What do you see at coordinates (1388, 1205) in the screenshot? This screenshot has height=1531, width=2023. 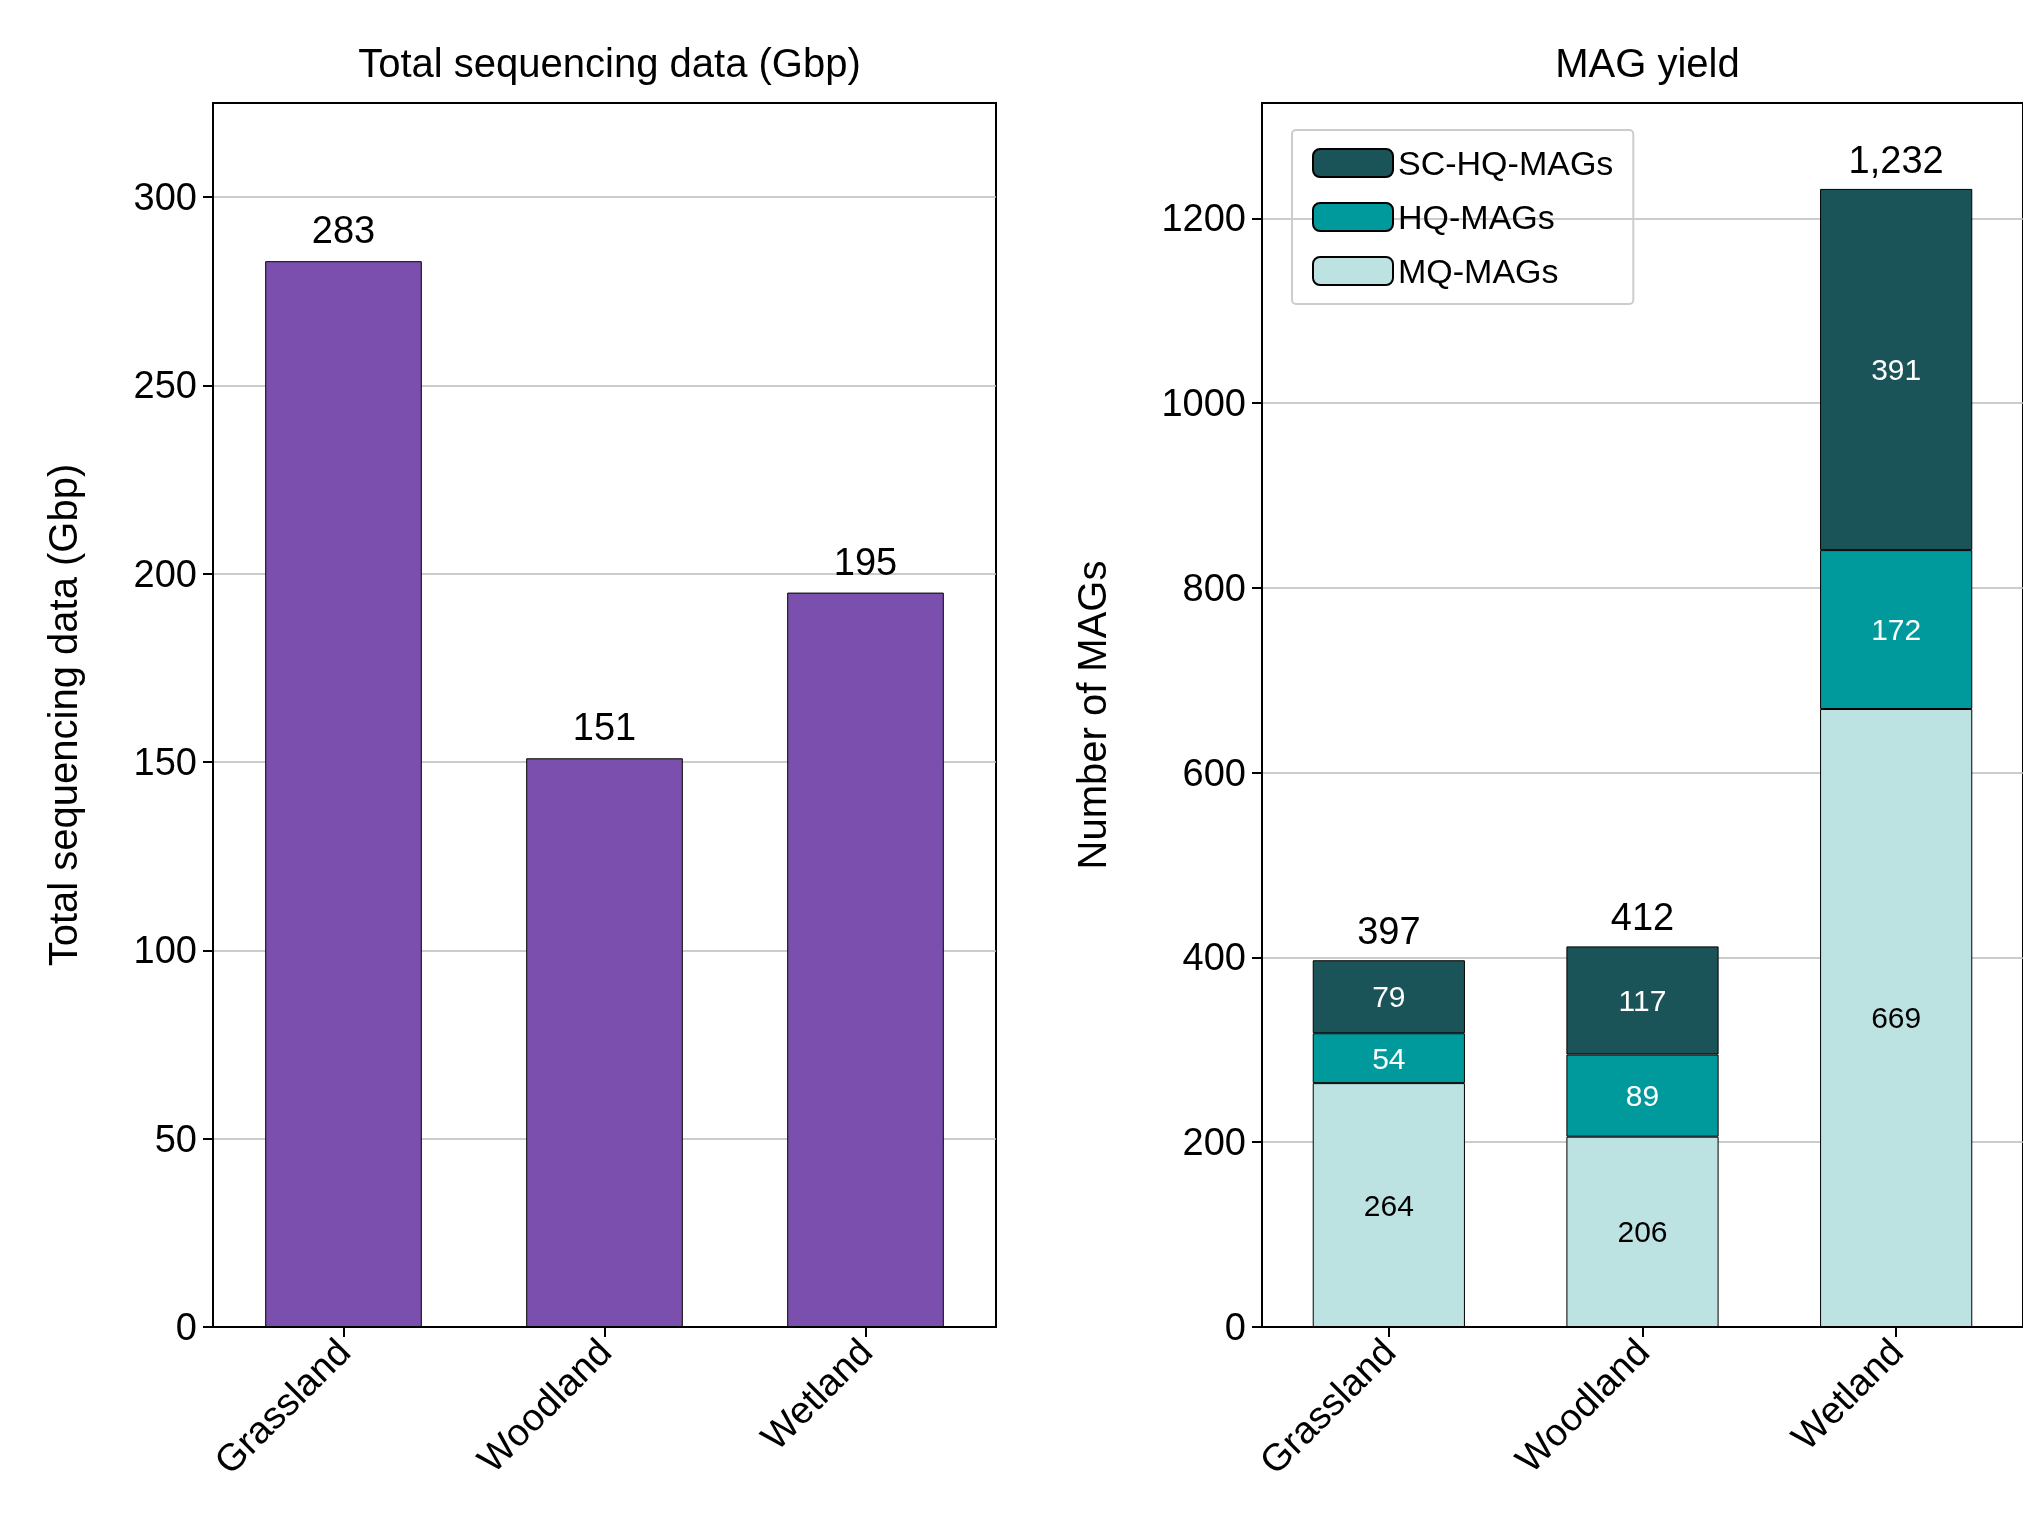 I see `data-label: 264` at bounding box center [1388, 1205].